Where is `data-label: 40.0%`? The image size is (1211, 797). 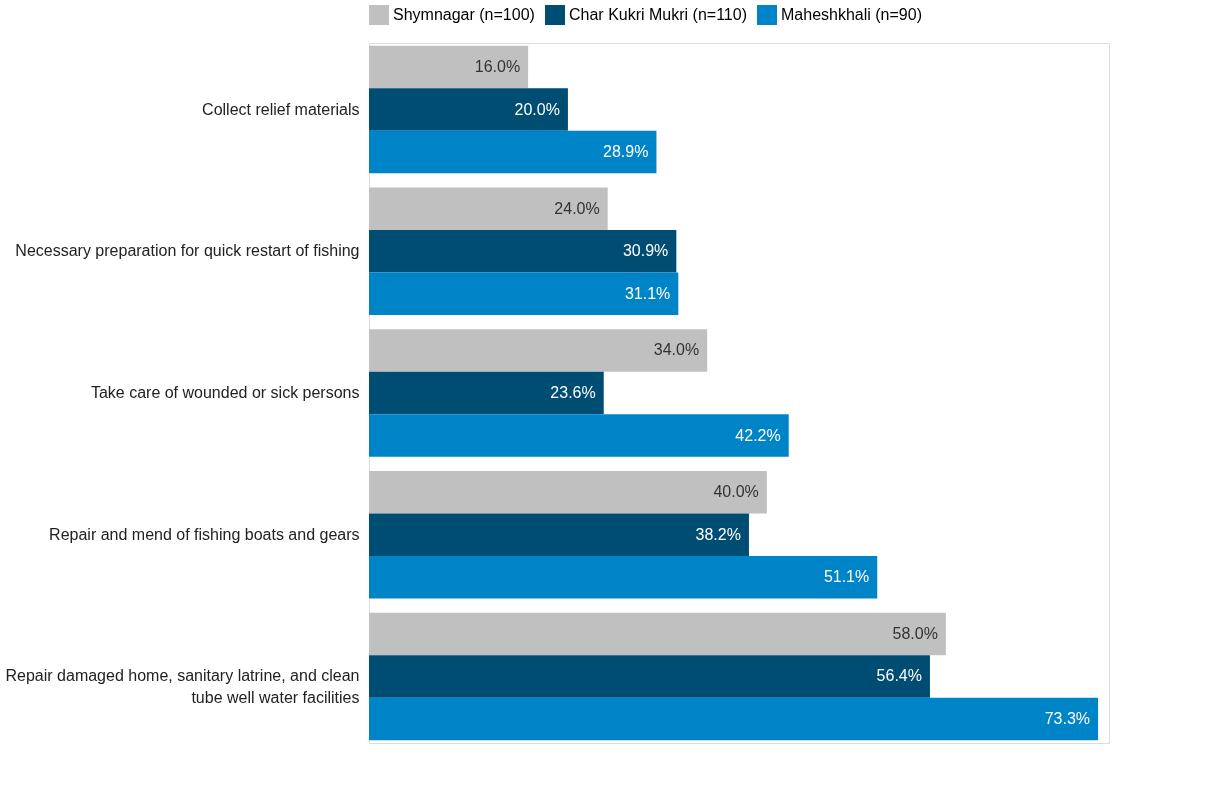
data-label: 40.0% is located at coordinates (736, 492).